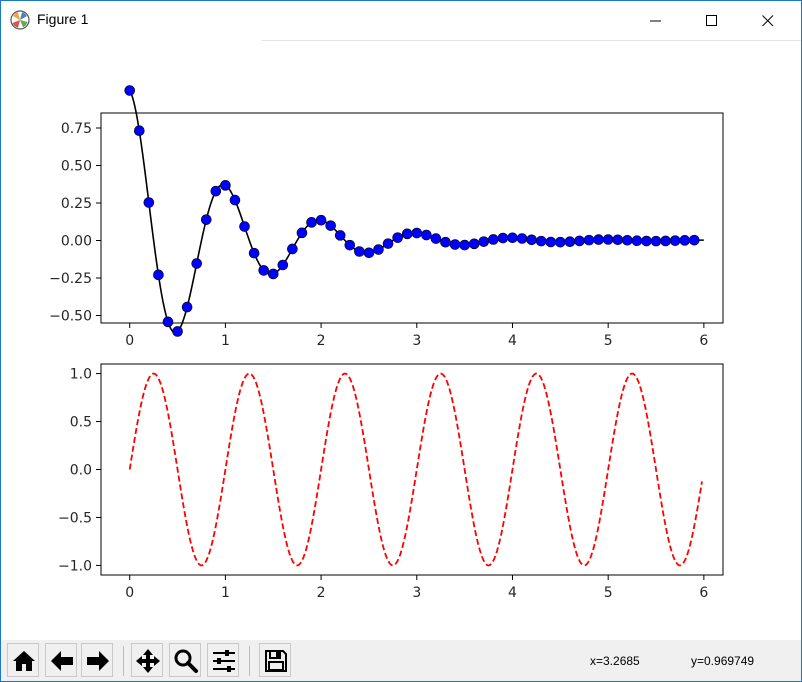  What do you see at coordinates (401, 660) in the screenshot?
I see `navigation-toolbar` at bounding box center [401, 660].